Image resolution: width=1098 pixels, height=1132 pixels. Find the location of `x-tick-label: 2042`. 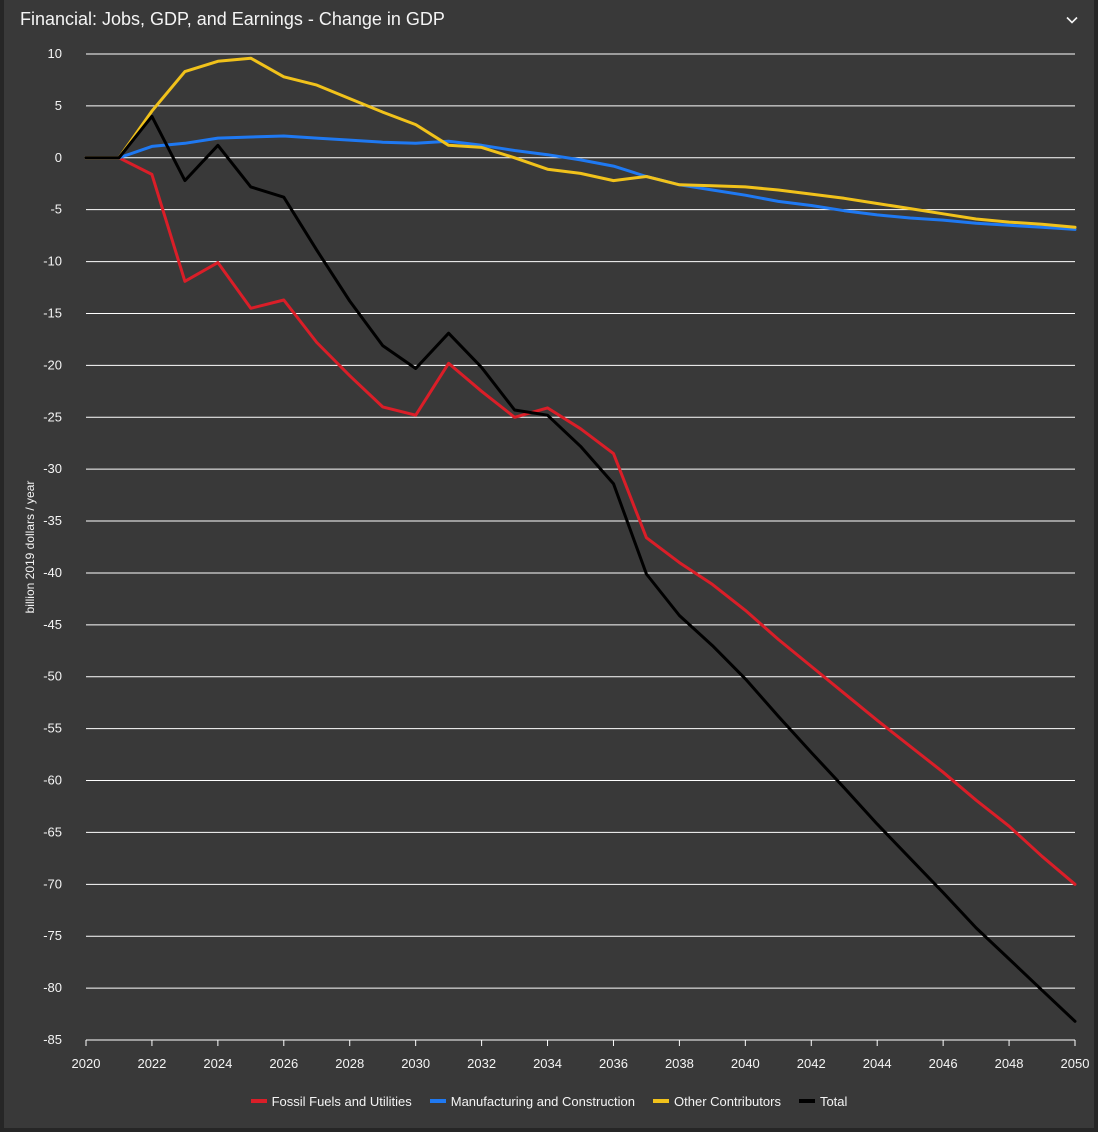

x-tick-label: 2042 is located at coordinates (811, 1063).